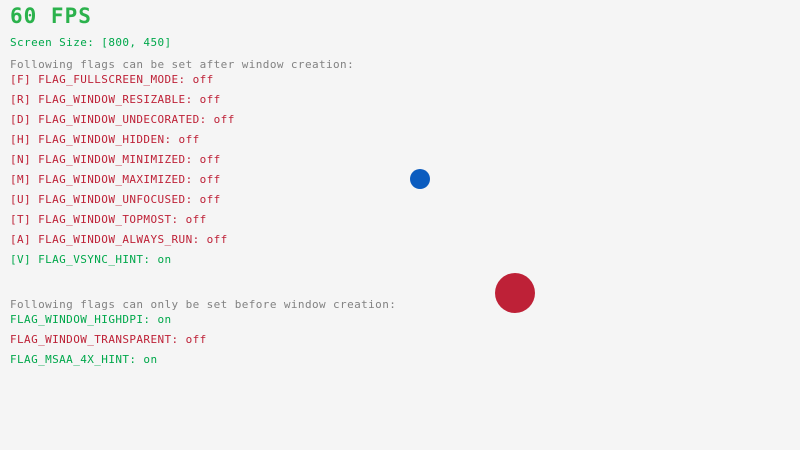 This screenshot has width=800, height=450. I want to click on fps-counter: 60 FPS, so click(51, 16).